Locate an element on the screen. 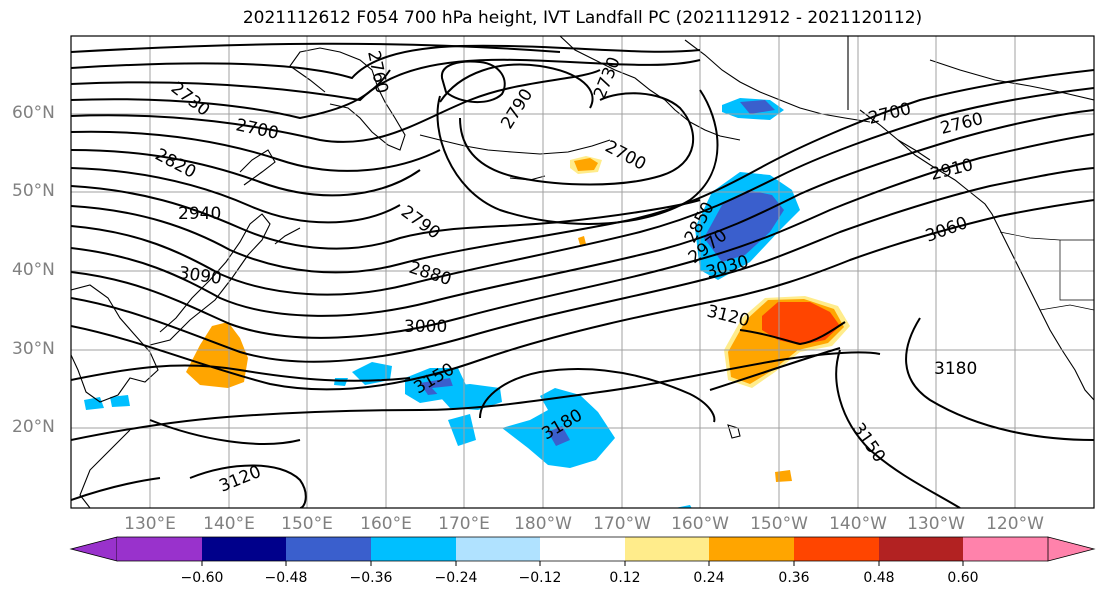  contour-label: 3000 is located at coordinates (425, 327).